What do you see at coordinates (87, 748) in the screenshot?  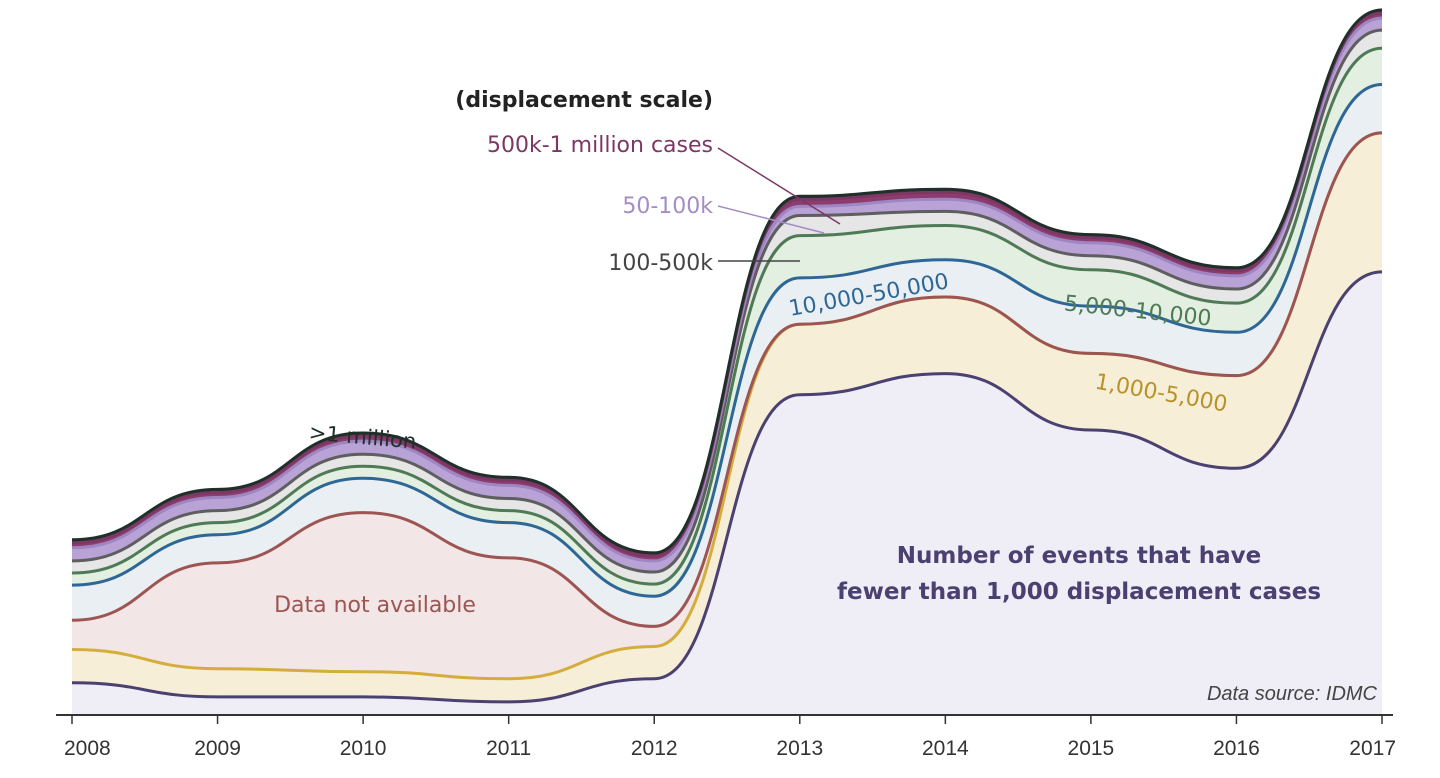 I see `x-tick-label-2008: 2008` at bounding box center [87, 748].